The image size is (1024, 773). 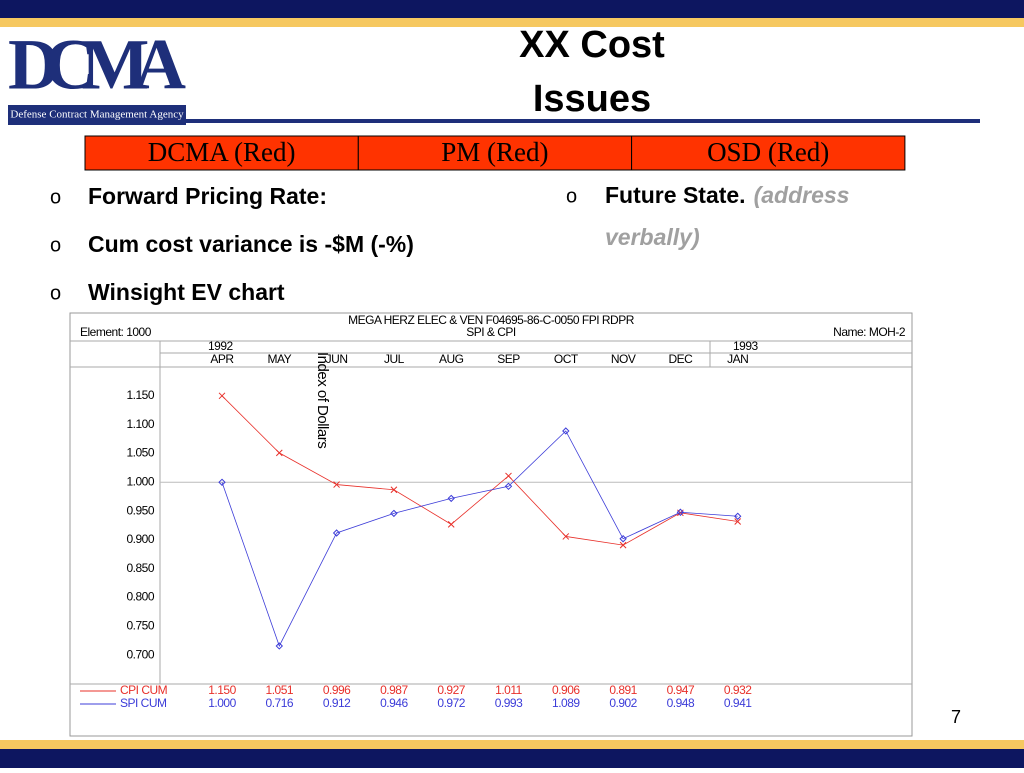 I want to click on status-label: PM (Red), so click(x=494, y=152).